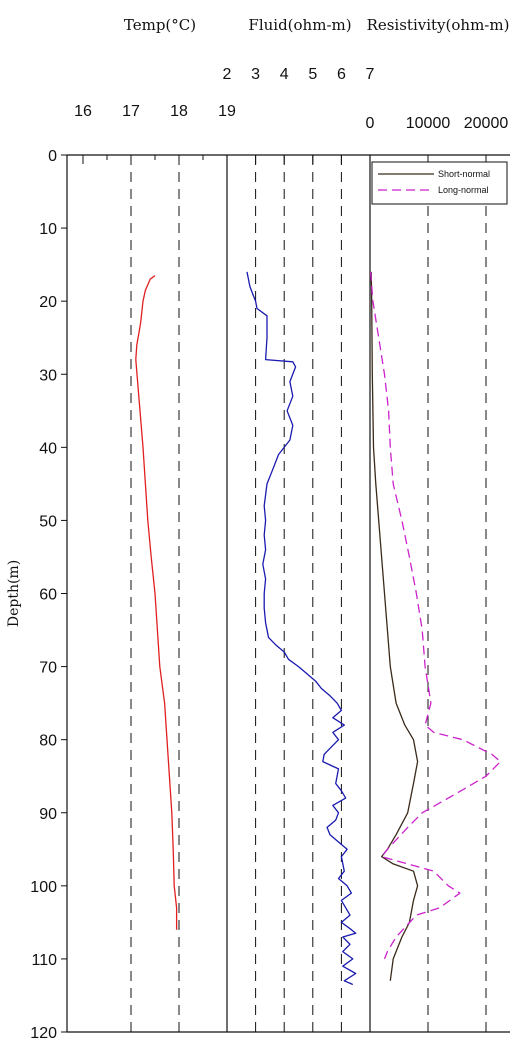 The height and width of the screenshot is (1041, 510). I want to click on y-tick-label: 60, so click(48, 595).